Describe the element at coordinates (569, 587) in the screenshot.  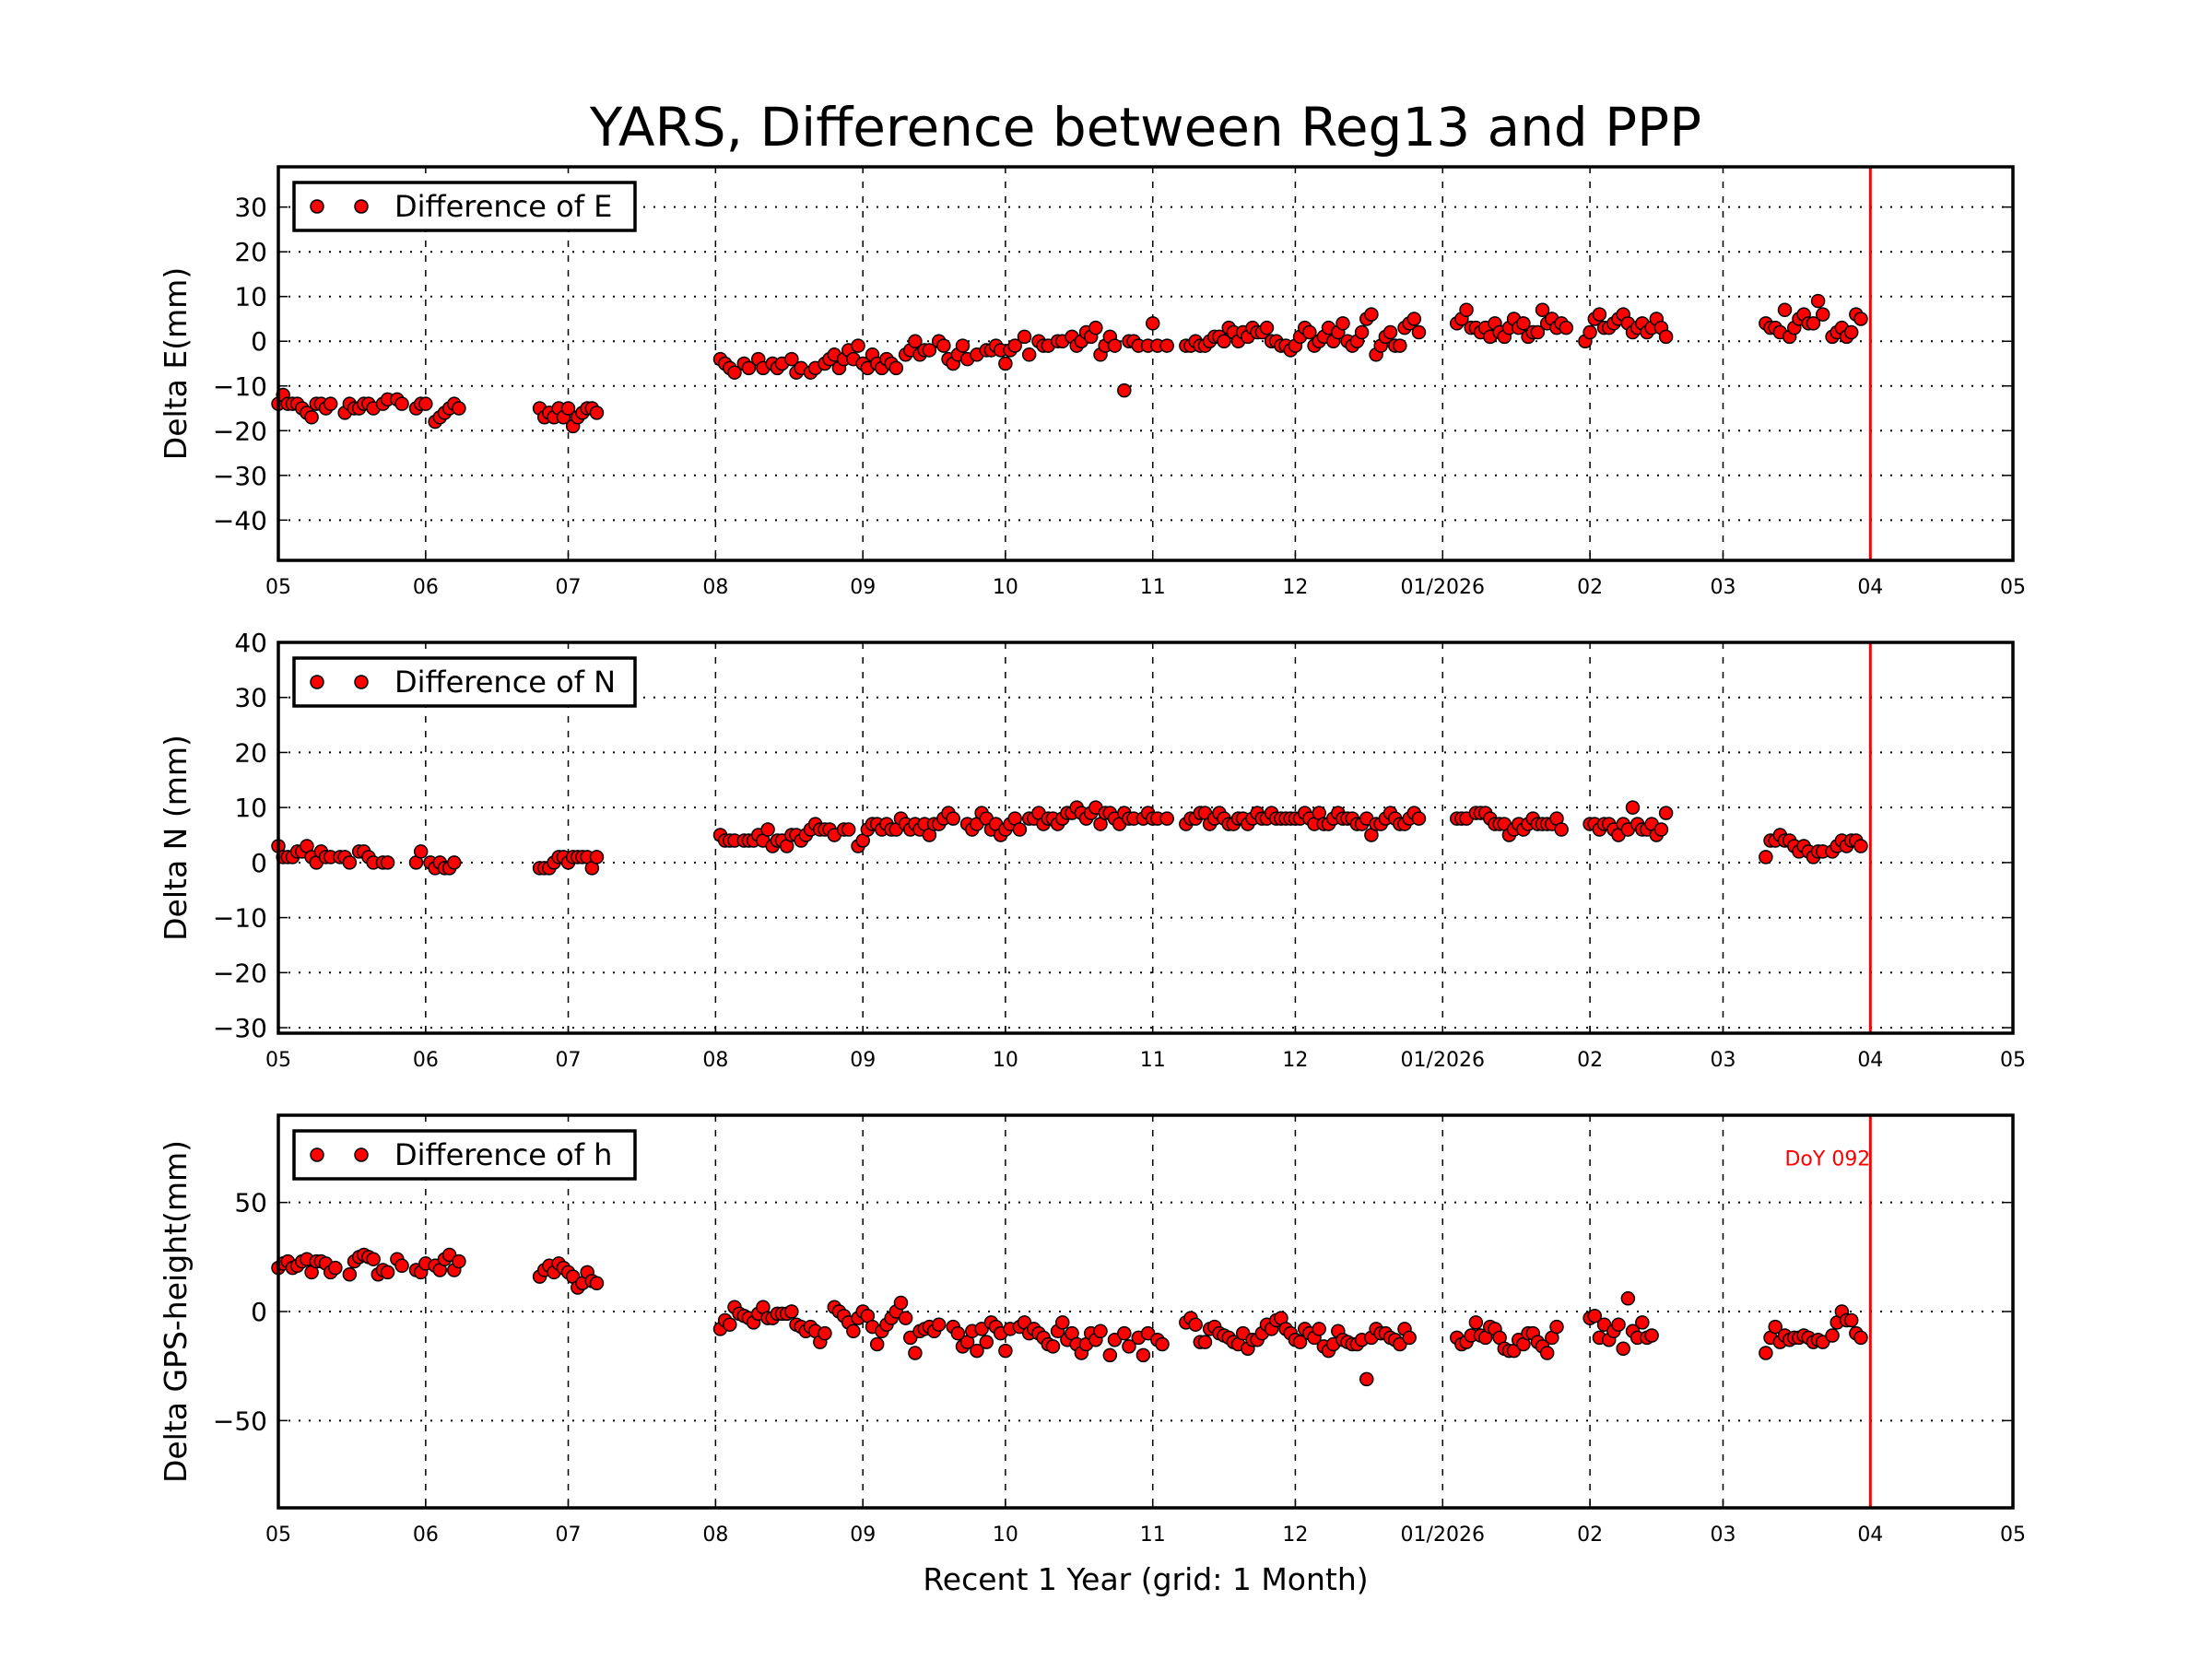
I see `x-tick-label: 07` at that location.